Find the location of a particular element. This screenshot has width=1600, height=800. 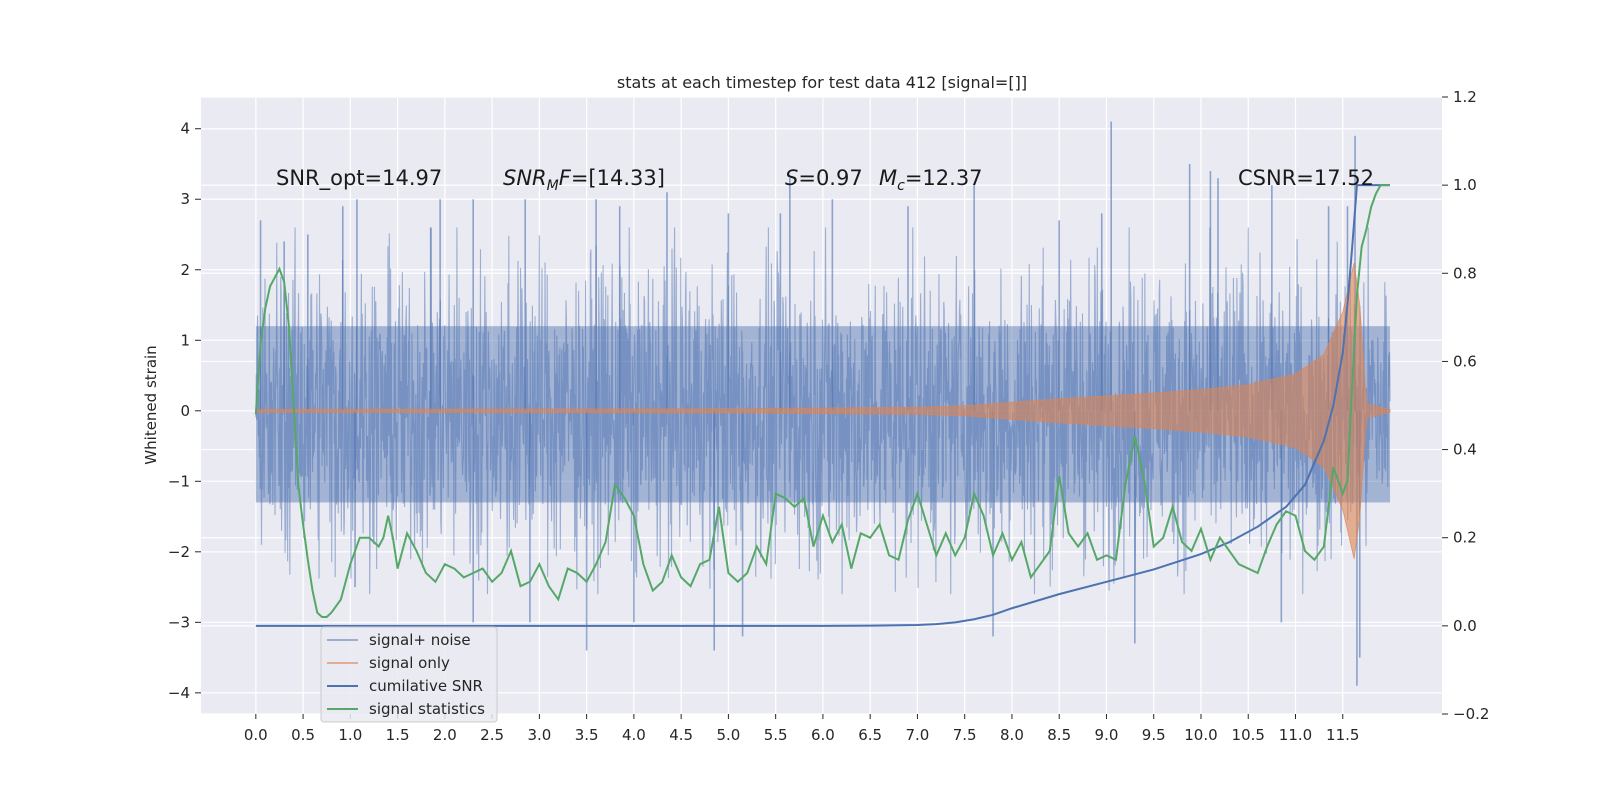

y-tick-label: 1 is located at coordinates (185, 340).